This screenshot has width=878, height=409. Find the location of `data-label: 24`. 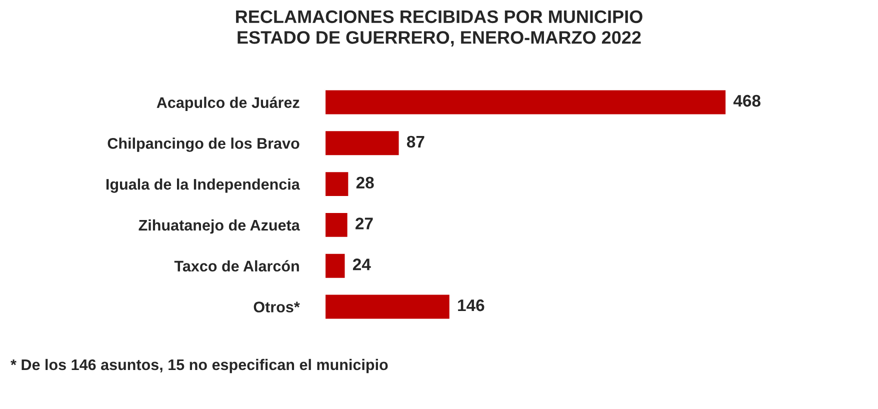

data-label: 24 is located at coordinates (361, 264).